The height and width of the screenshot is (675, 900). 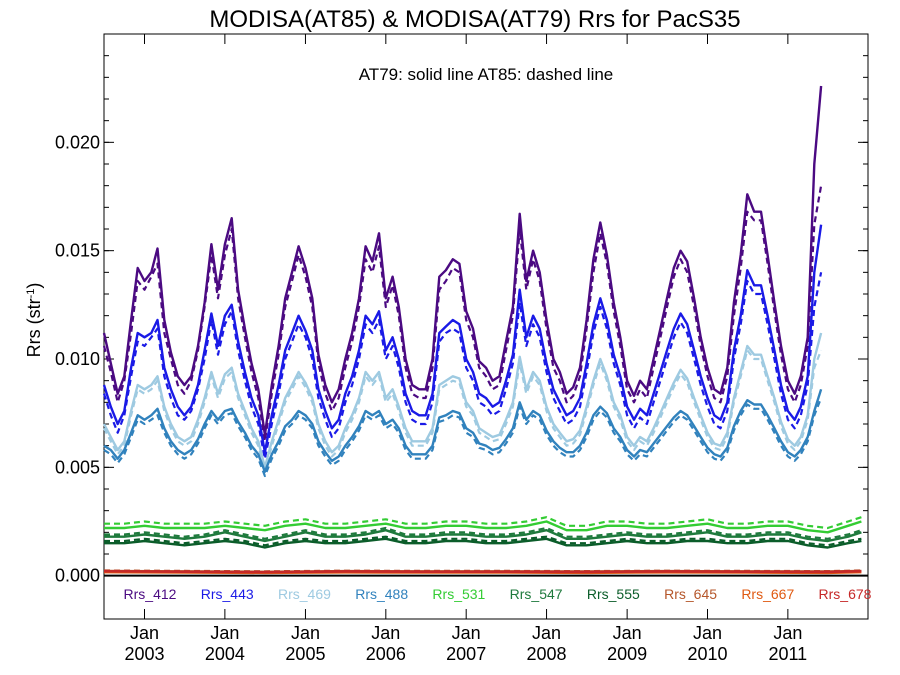 I want to click on y-tick-label: 0.000, so click(x=77, y=576).